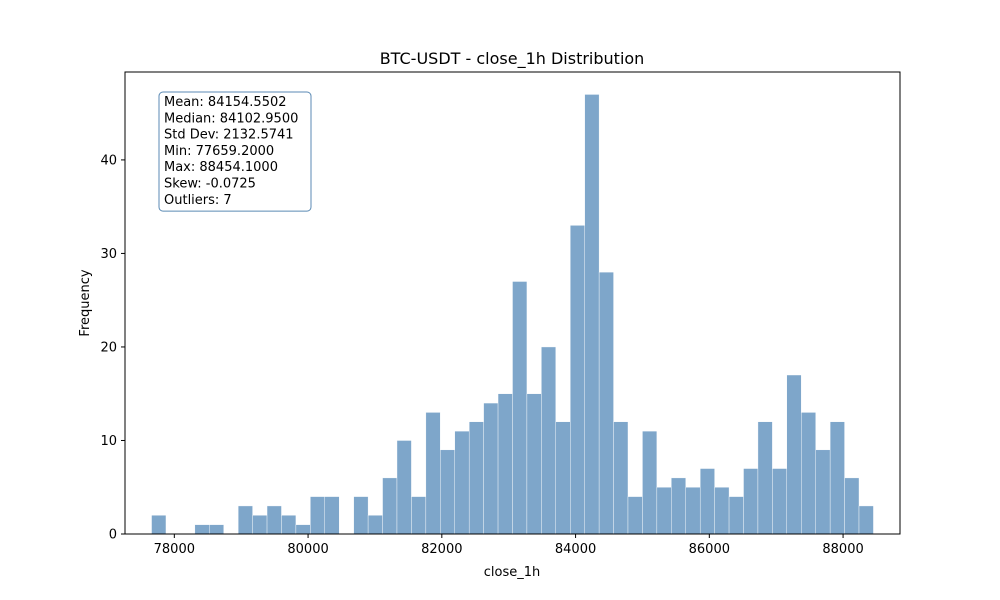 The height and width of the screenshot is (600, 1000). I want to click on y-tick-label: 30, so click(108, 254).